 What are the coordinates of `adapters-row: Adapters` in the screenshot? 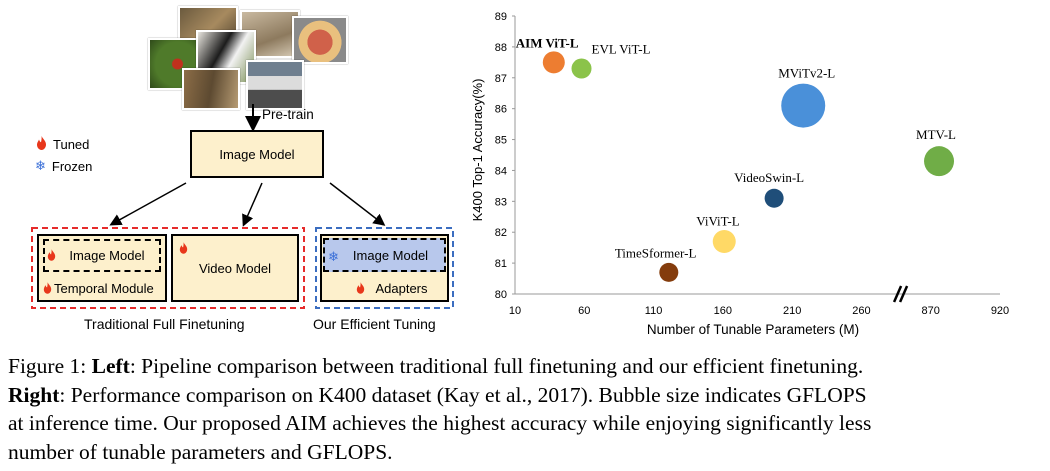 It's located at (392, 288).